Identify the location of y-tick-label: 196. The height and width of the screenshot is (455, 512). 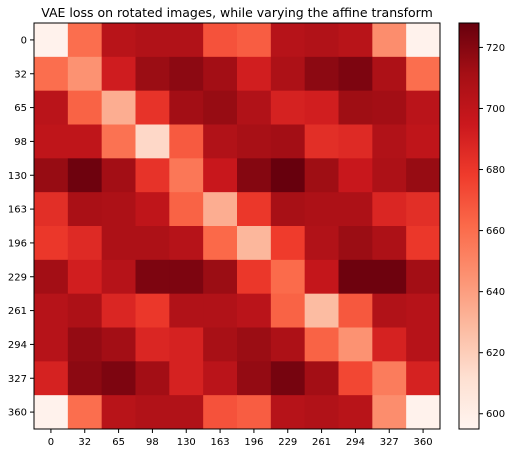
(17, 243).